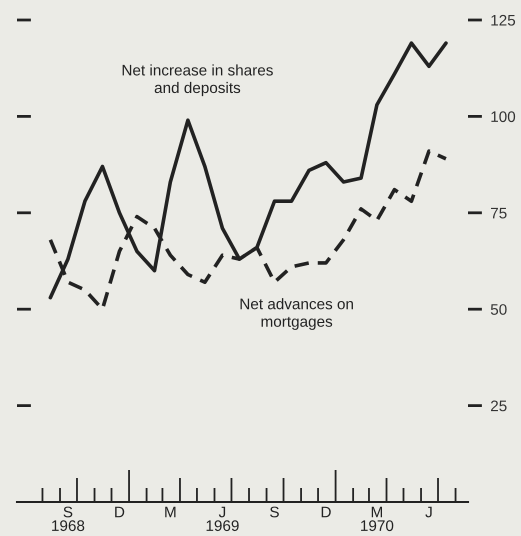 The height and width of the screenshot is (536, 521). Describe the element at coordinates (377, 519) in the screenshot. I see `x-tick-label: M 1970` at that location.